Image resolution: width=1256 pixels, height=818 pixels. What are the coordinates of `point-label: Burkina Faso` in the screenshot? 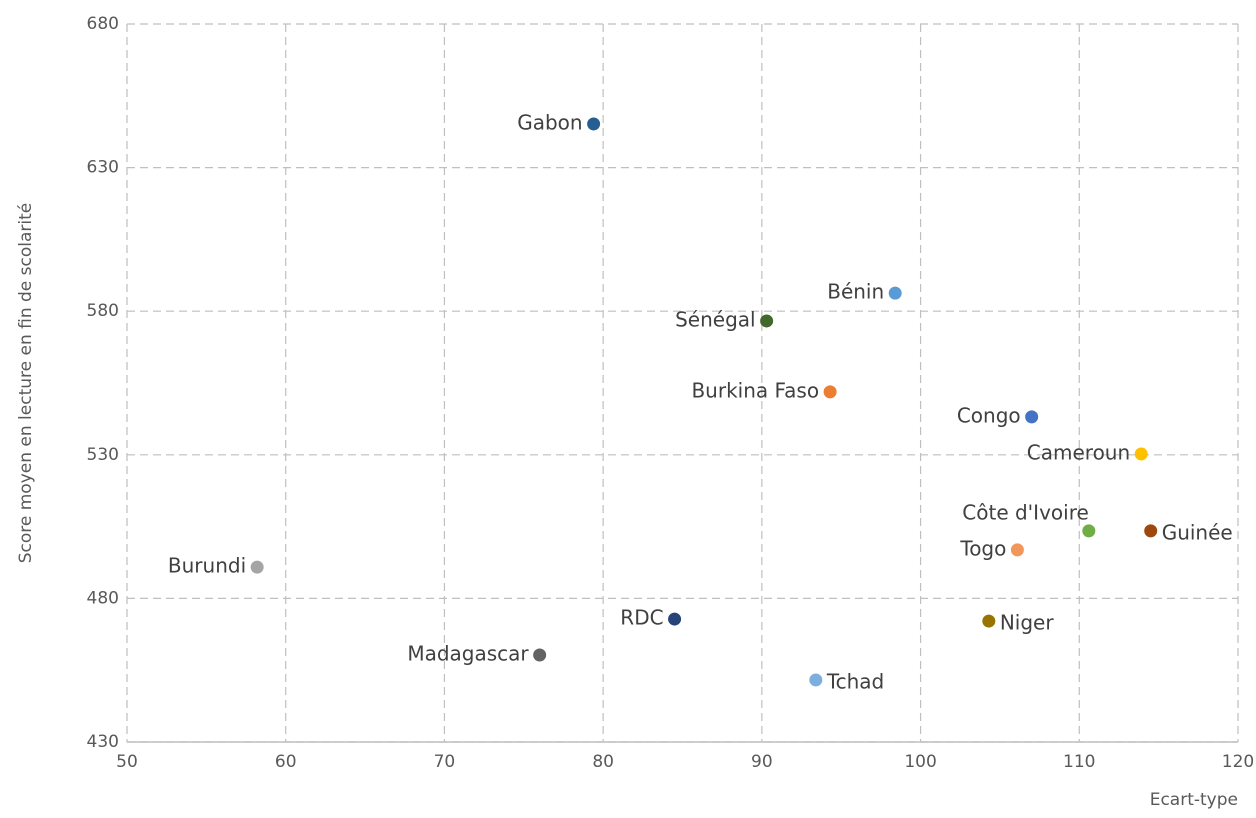 It's located at (755, 390).